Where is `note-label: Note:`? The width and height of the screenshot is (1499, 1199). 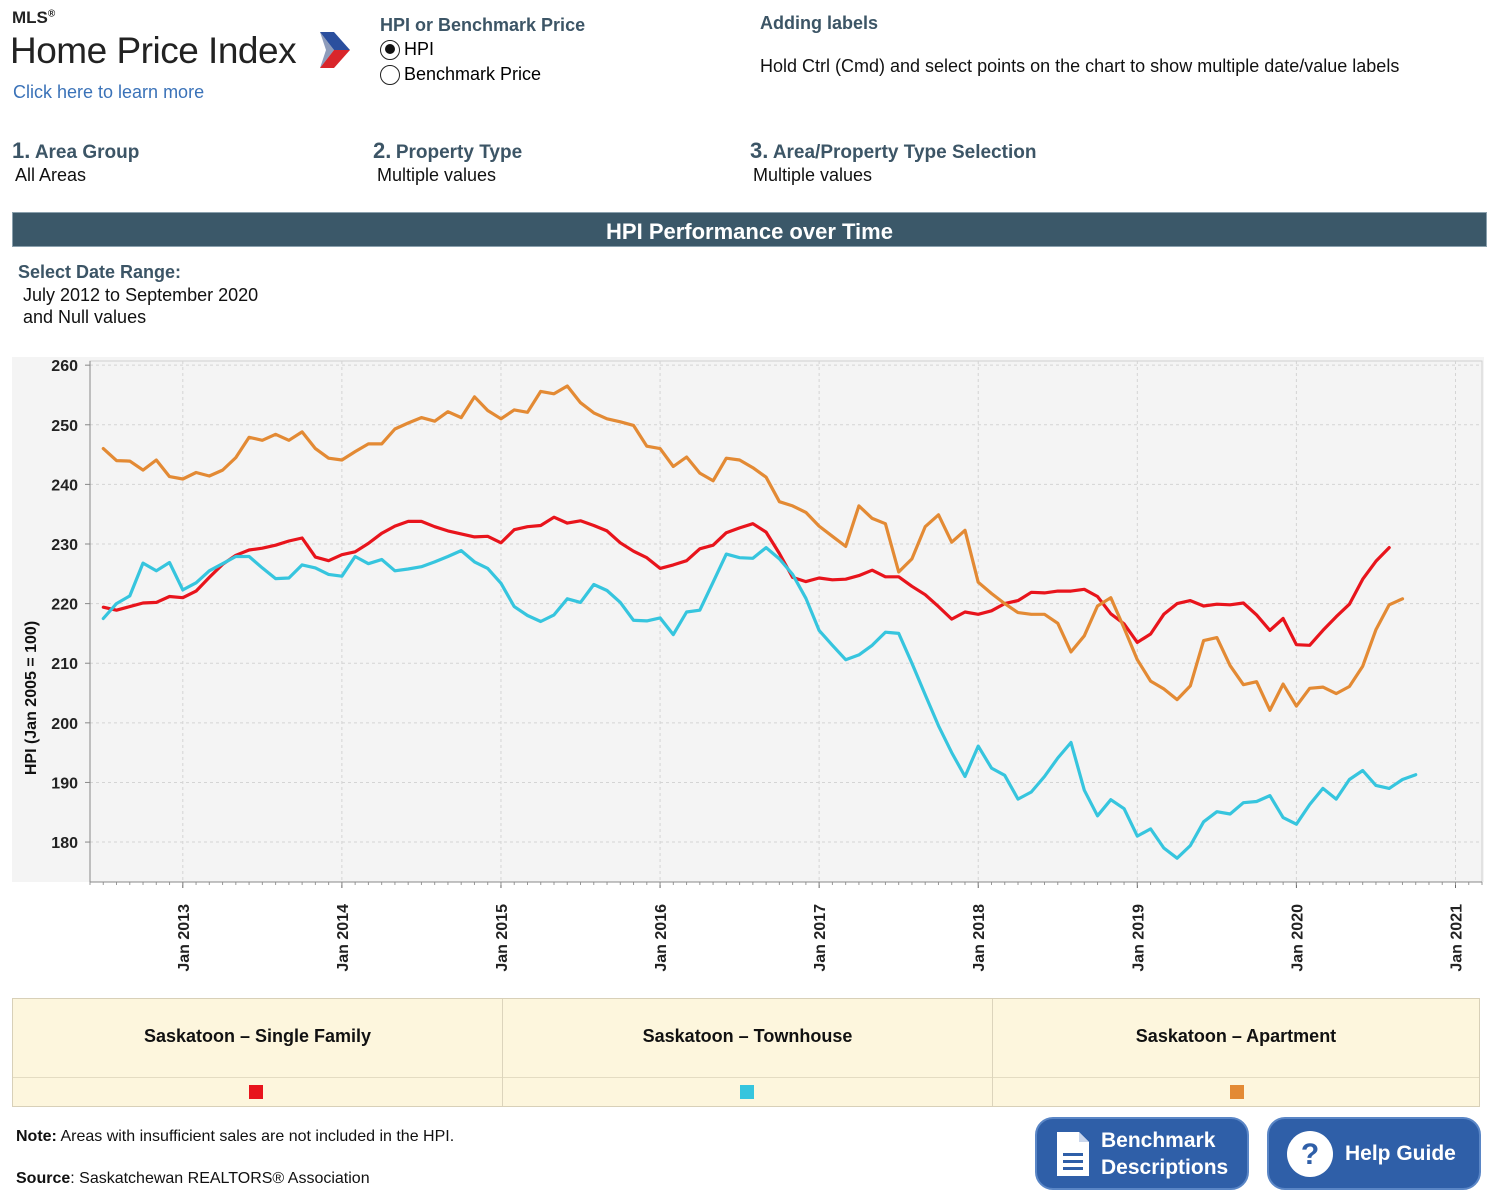 note-label: Note: is located at coordinates (36, 1136).